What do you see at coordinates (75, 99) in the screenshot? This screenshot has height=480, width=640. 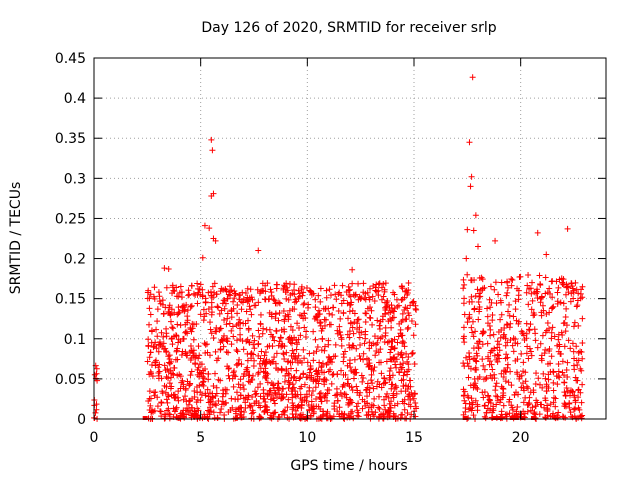 I see `y-tick-label: 0.4` at bounding box center [75, 99].